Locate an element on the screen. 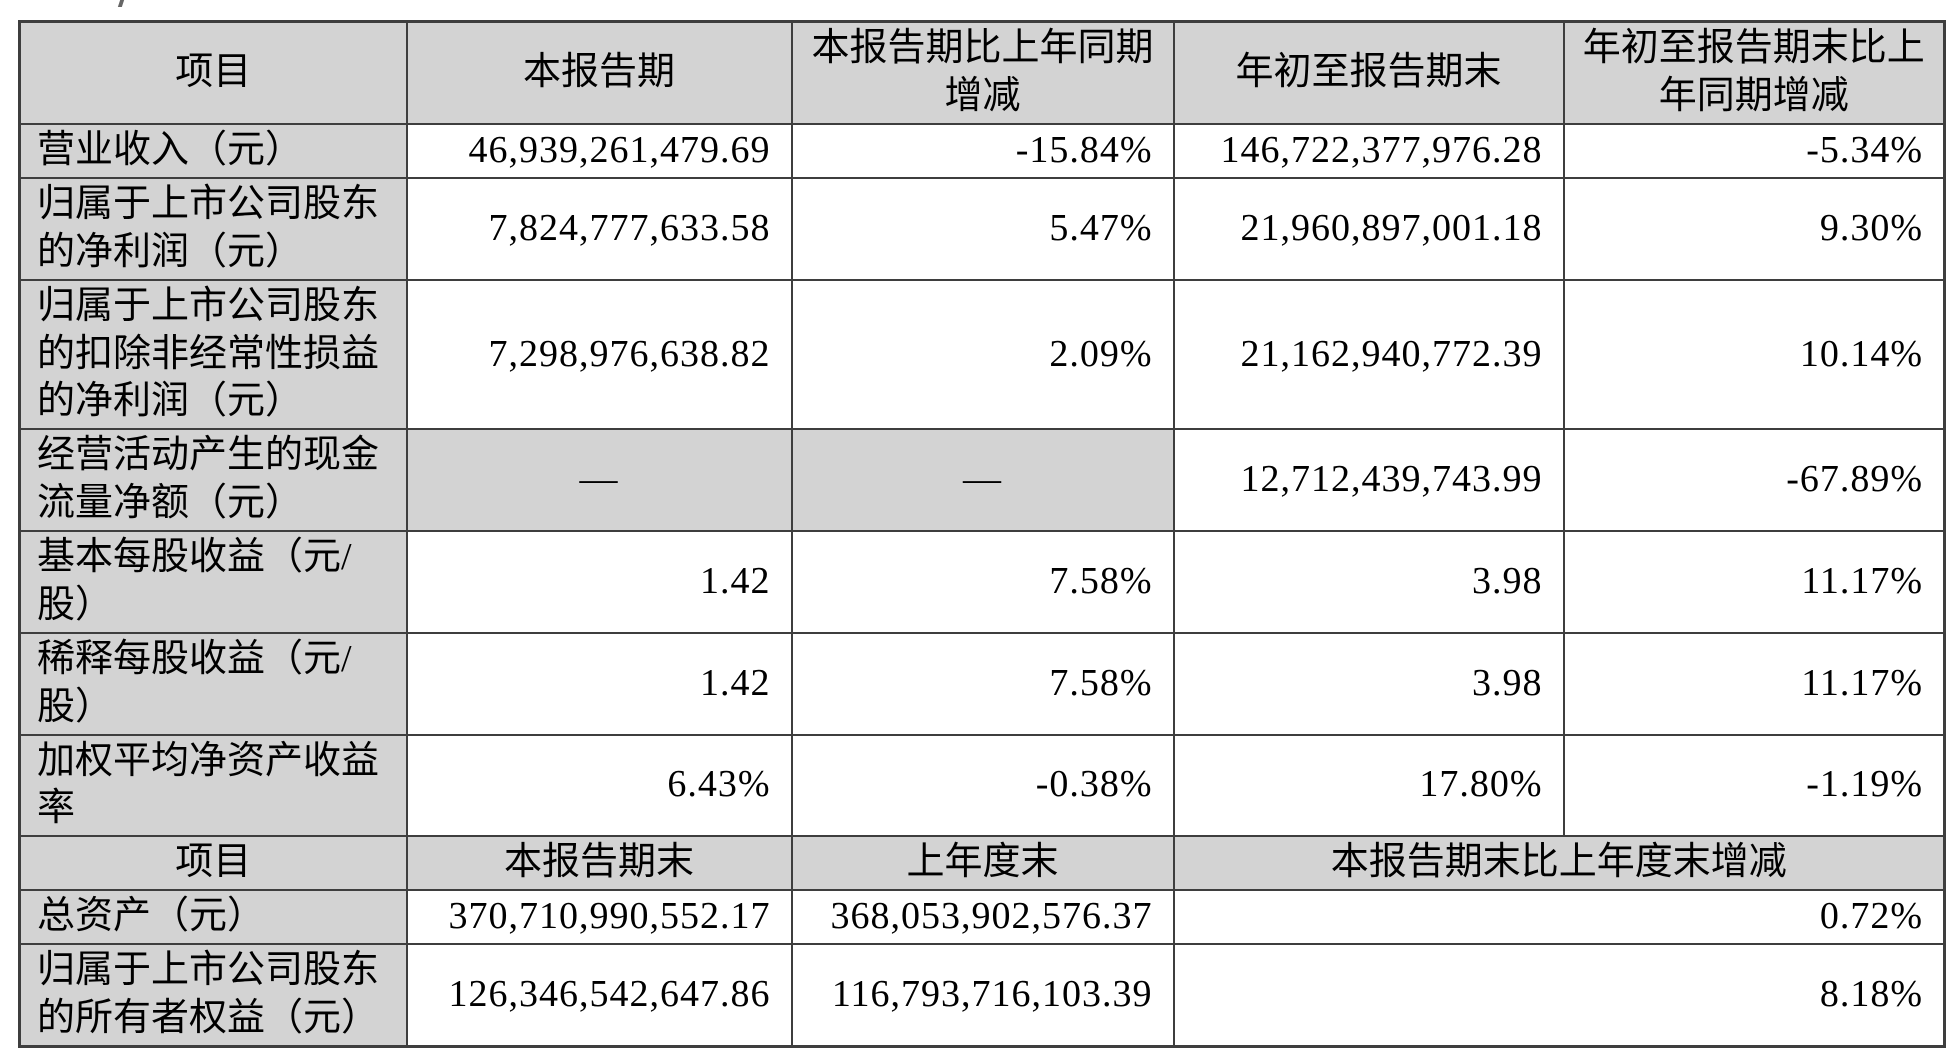  yoy-change-value: 2.09% is located at coordinates (982, 354).